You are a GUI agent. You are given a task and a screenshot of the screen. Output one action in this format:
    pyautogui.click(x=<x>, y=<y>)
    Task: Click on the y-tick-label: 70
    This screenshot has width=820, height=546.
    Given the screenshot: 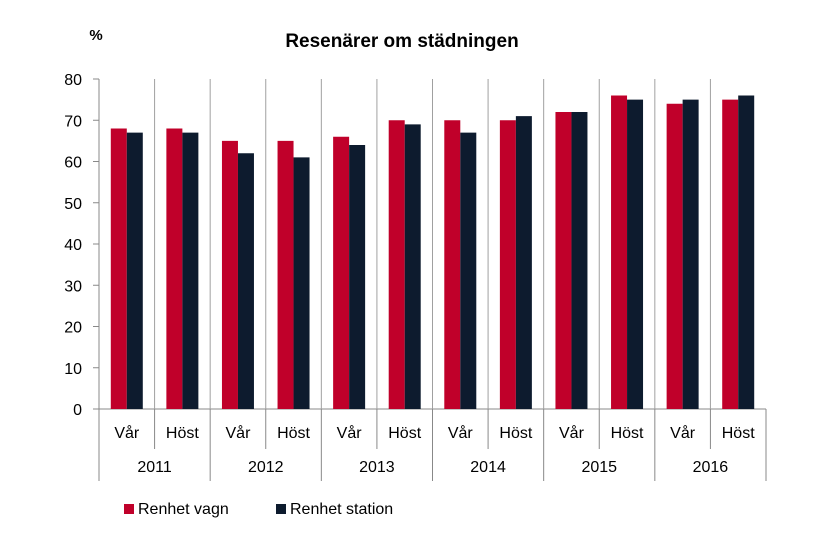 What is the action you would take?
    pyautogui.click(x=73, y=121)
    